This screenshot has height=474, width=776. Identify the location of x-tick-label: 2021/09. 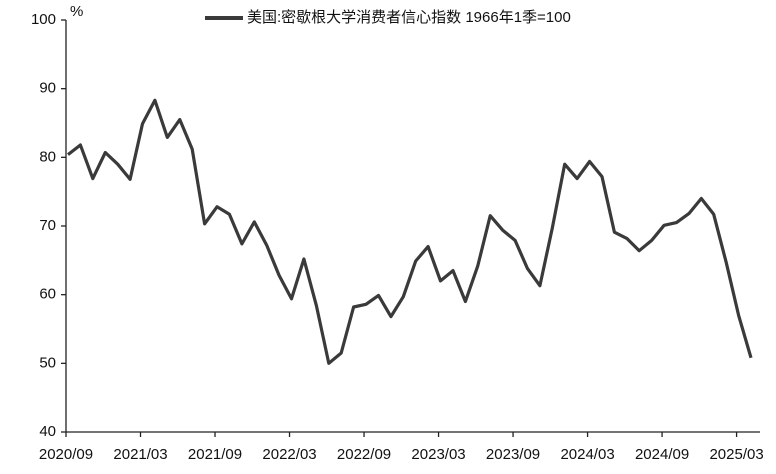
(215, 454).